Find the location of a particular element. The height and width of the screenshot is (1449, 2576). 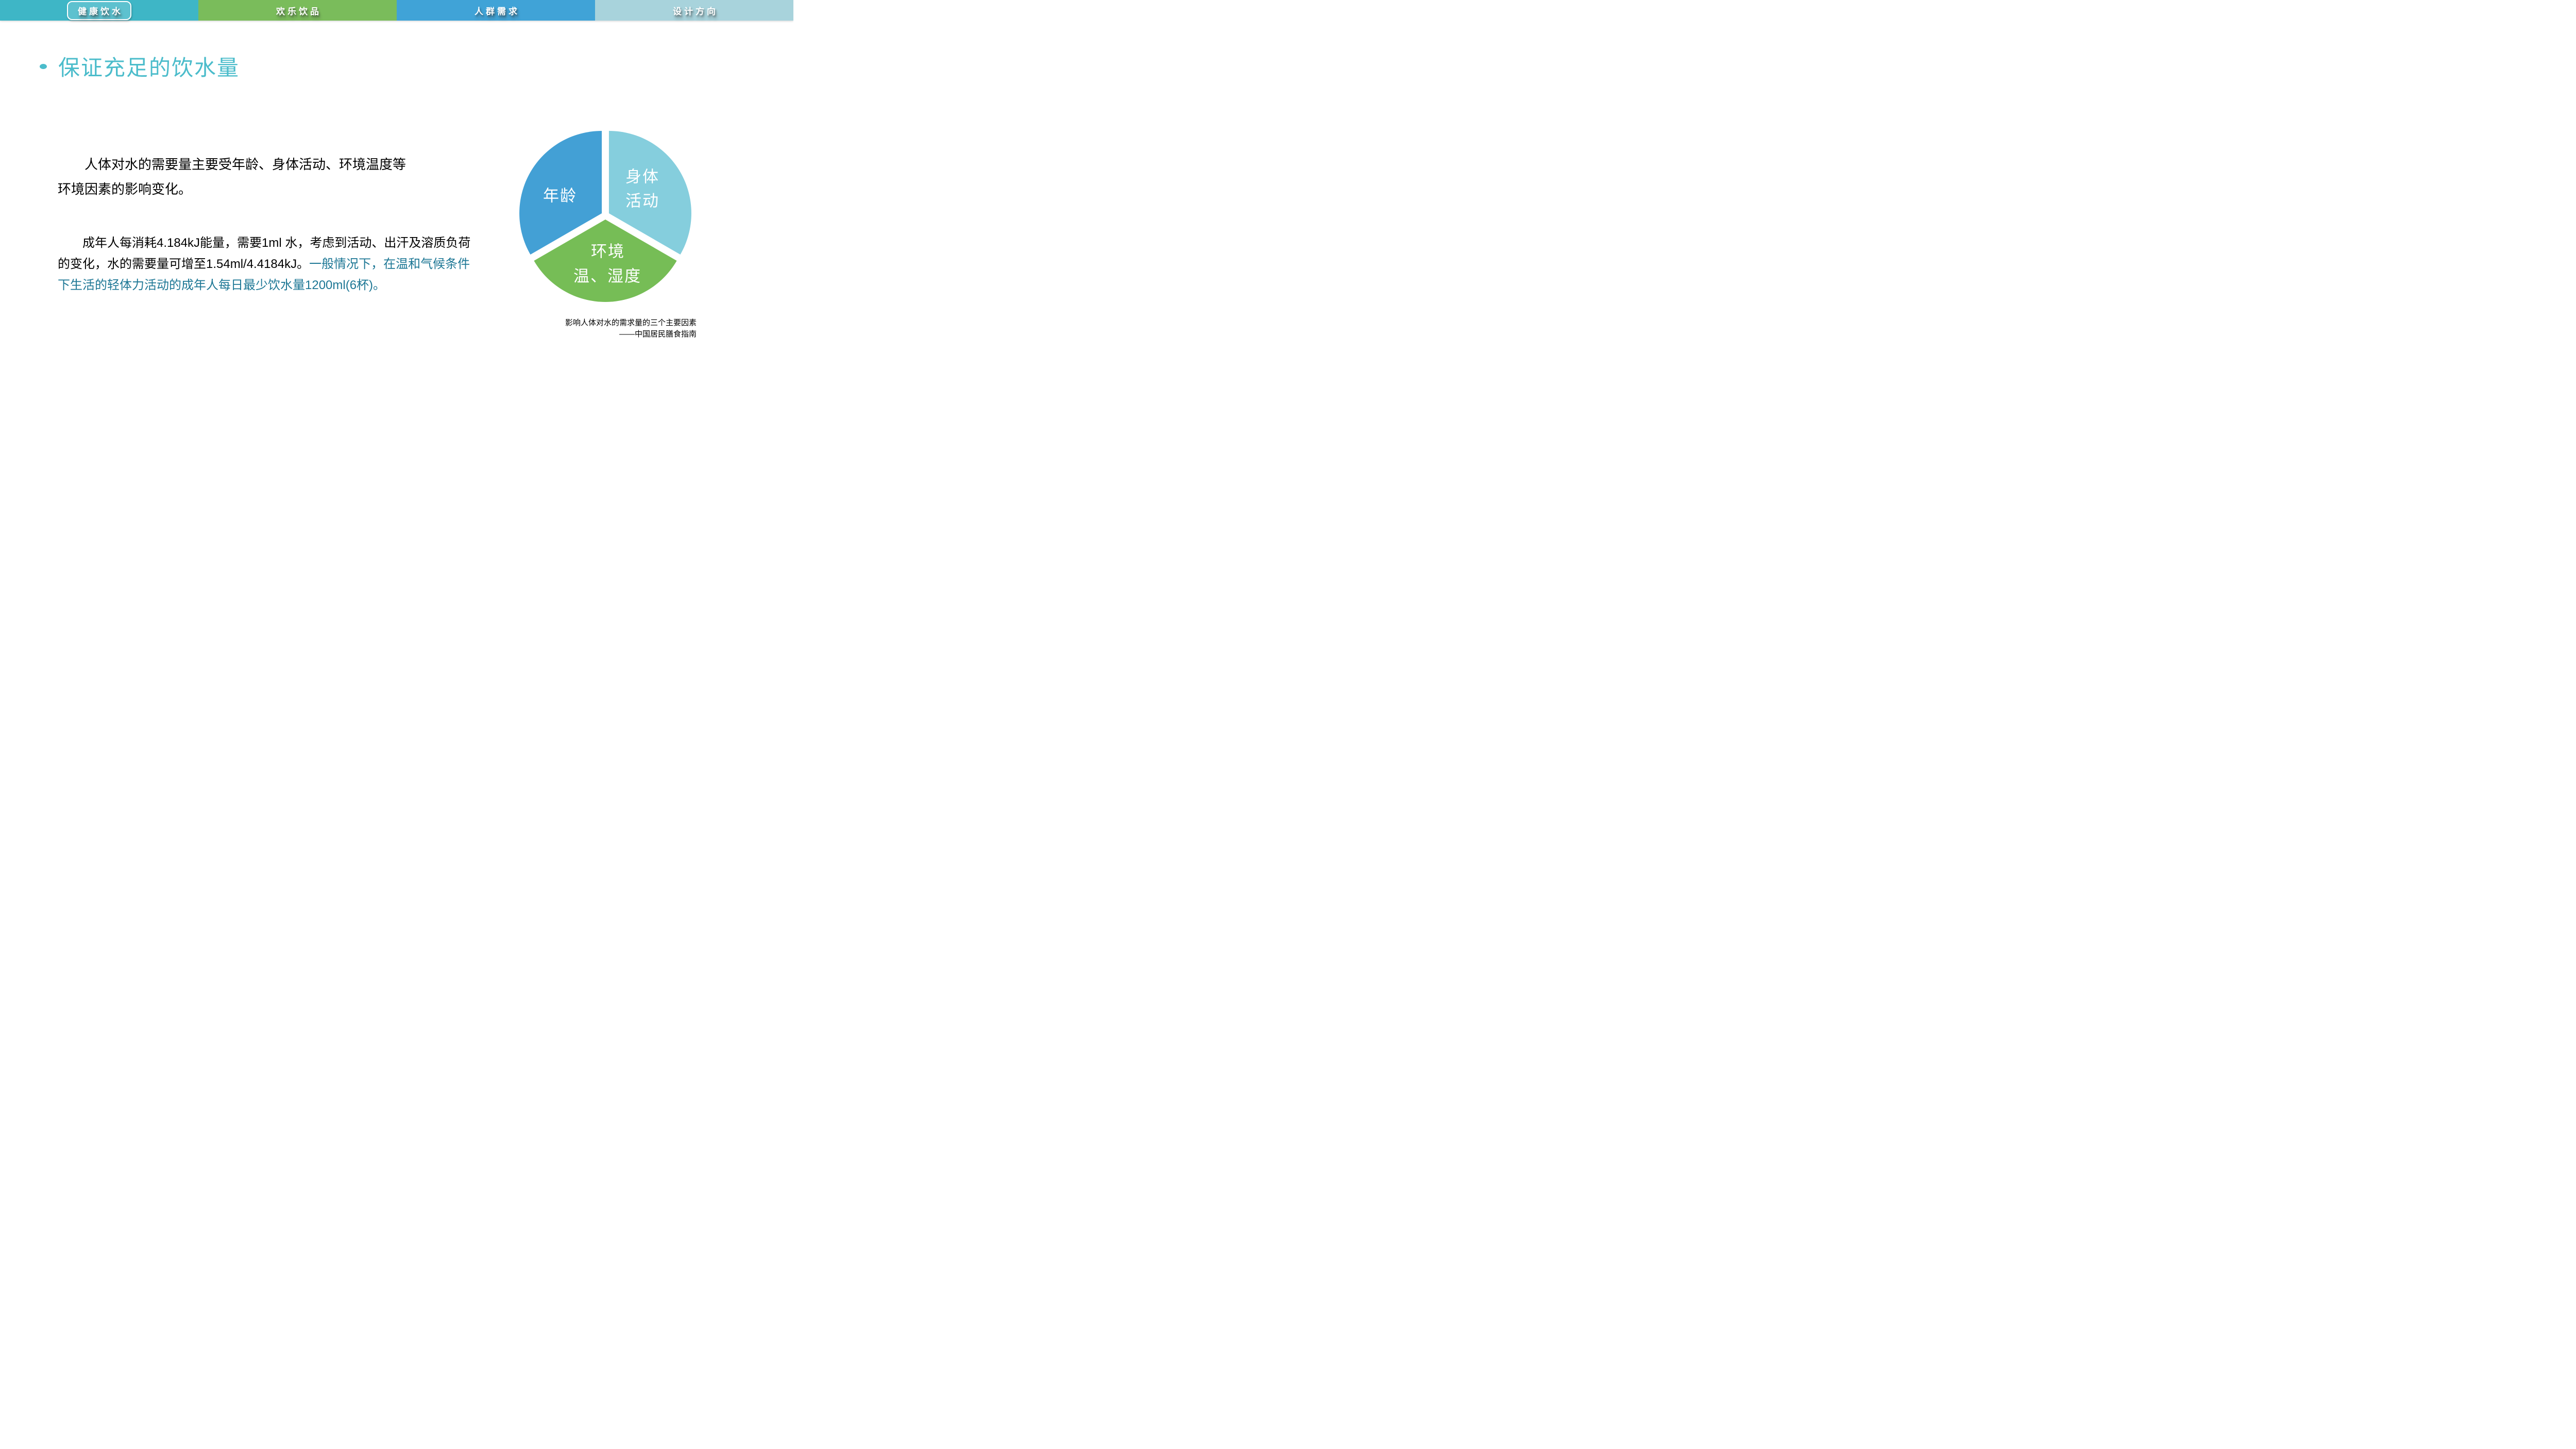

caption-line-1: 影响人体对水的需求量的三个主要因素 is located at coordinates (631, 322).